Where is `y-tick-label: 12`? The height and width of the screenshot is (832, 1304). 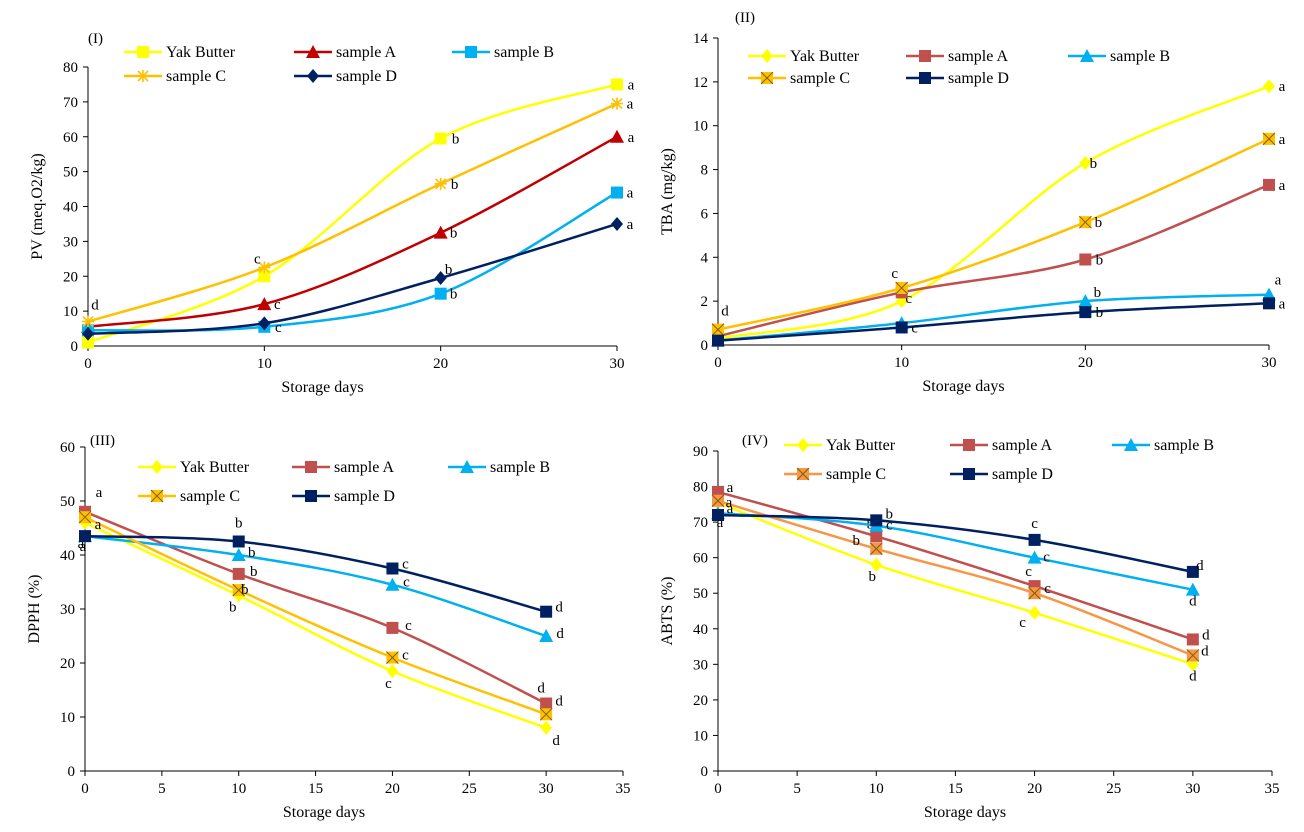 y-tick-label: 12 is located at coordinates (700, 83).